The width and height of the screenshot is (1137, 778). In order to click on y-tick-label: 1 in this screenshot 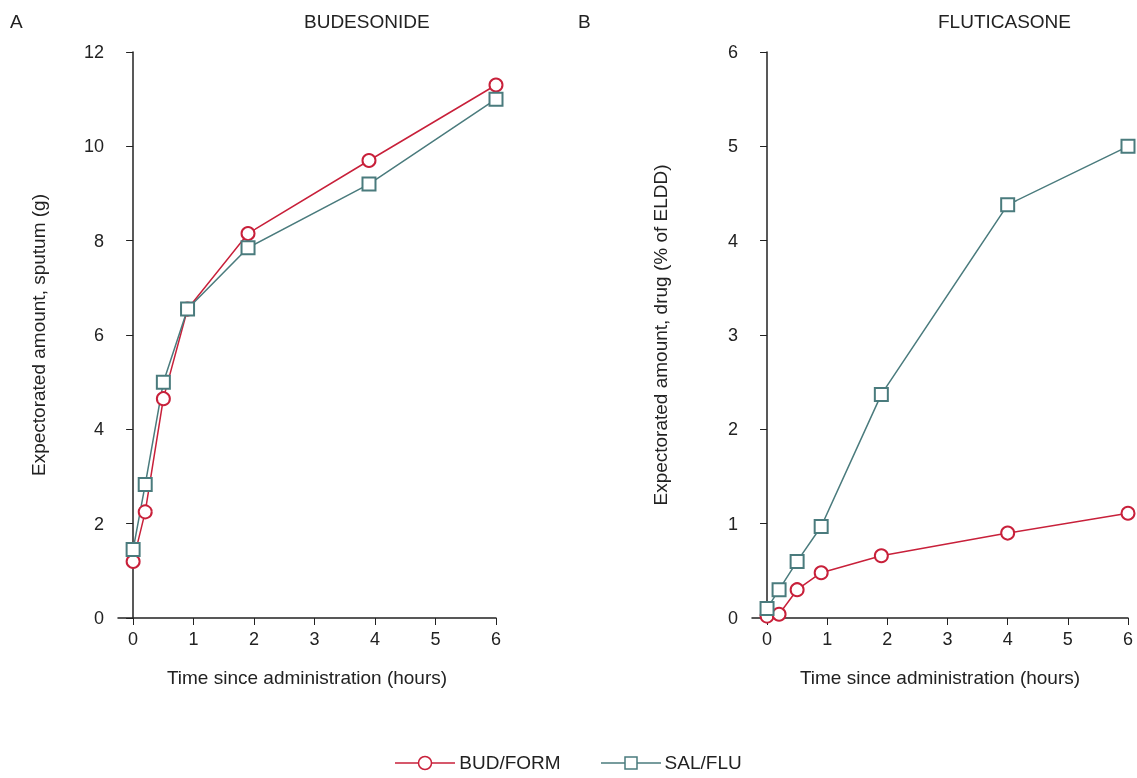, I will do `click(732, 523)`.